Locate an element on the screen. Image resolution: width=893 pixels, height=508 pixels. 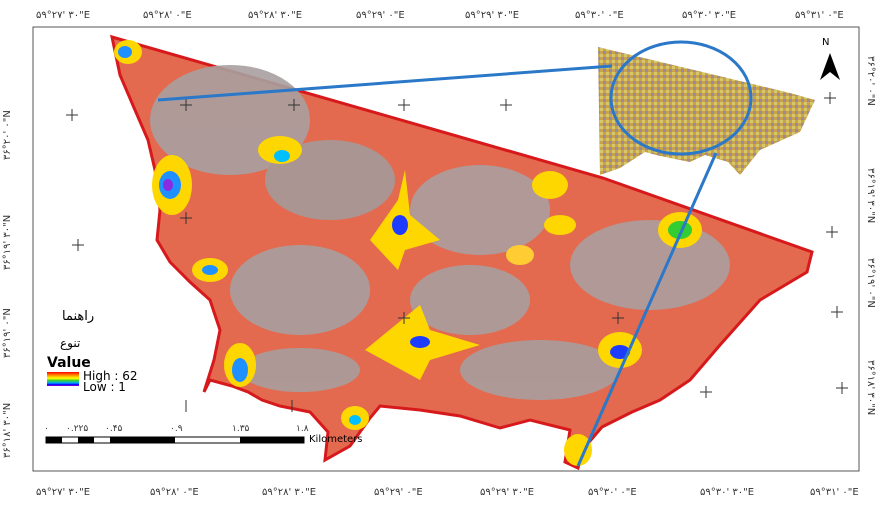
legend-high-label: High : 62 is located at coordinates (110, 376).